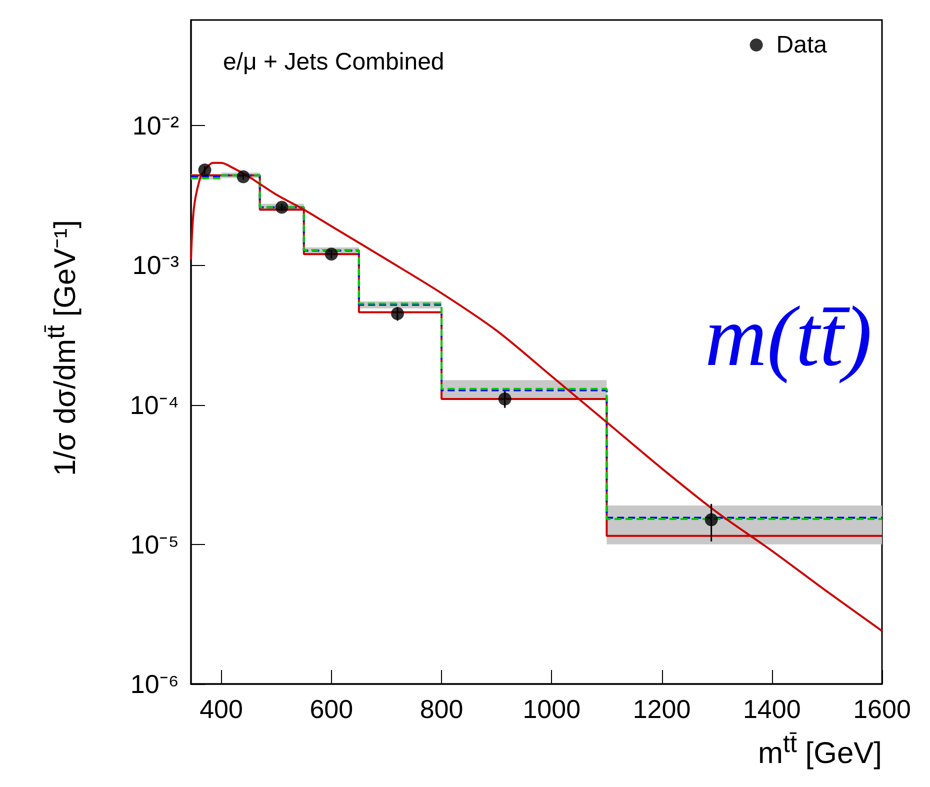  I want to click on x-tick-label: 1000, so click(551, 709).